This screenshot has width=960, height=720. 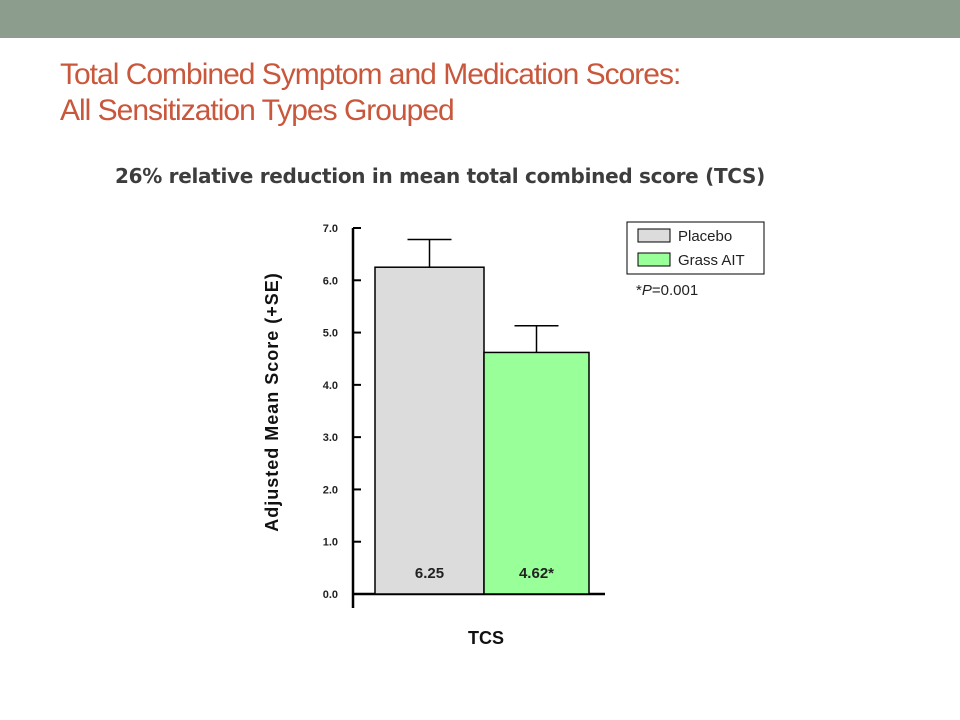 What do you see at coordinates (711, 260) in the screenshot?
I see `legend-label-grass-ait: Grass AIT` at bounding box center [711, 260].